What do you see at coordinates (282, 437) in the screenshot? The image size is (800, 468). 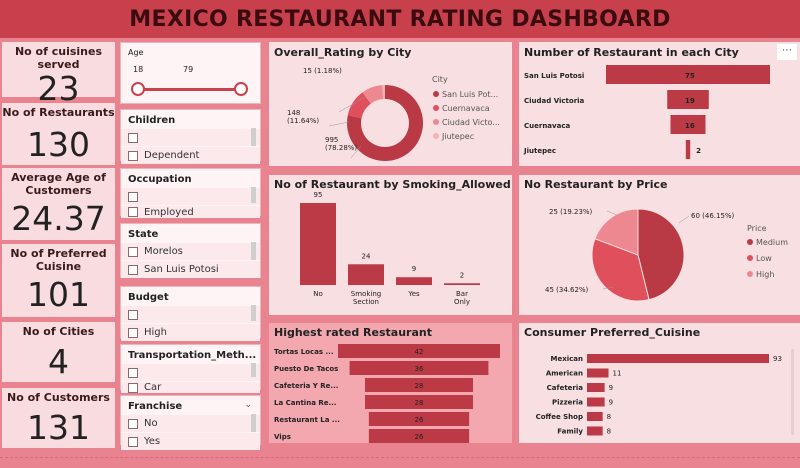 I see `category-label: Vips` at bounding box center [282, 437].